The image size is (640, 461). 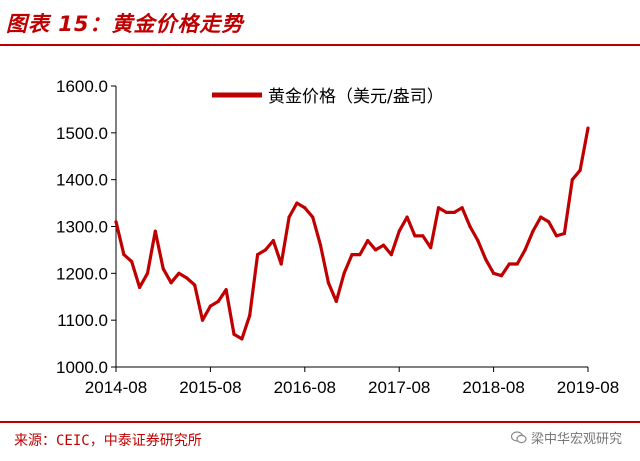 What do you see at coordinates (82, 367) in the screenshot?
I see `y-tick-label: 1000.0` at bounding box center [82, 367].